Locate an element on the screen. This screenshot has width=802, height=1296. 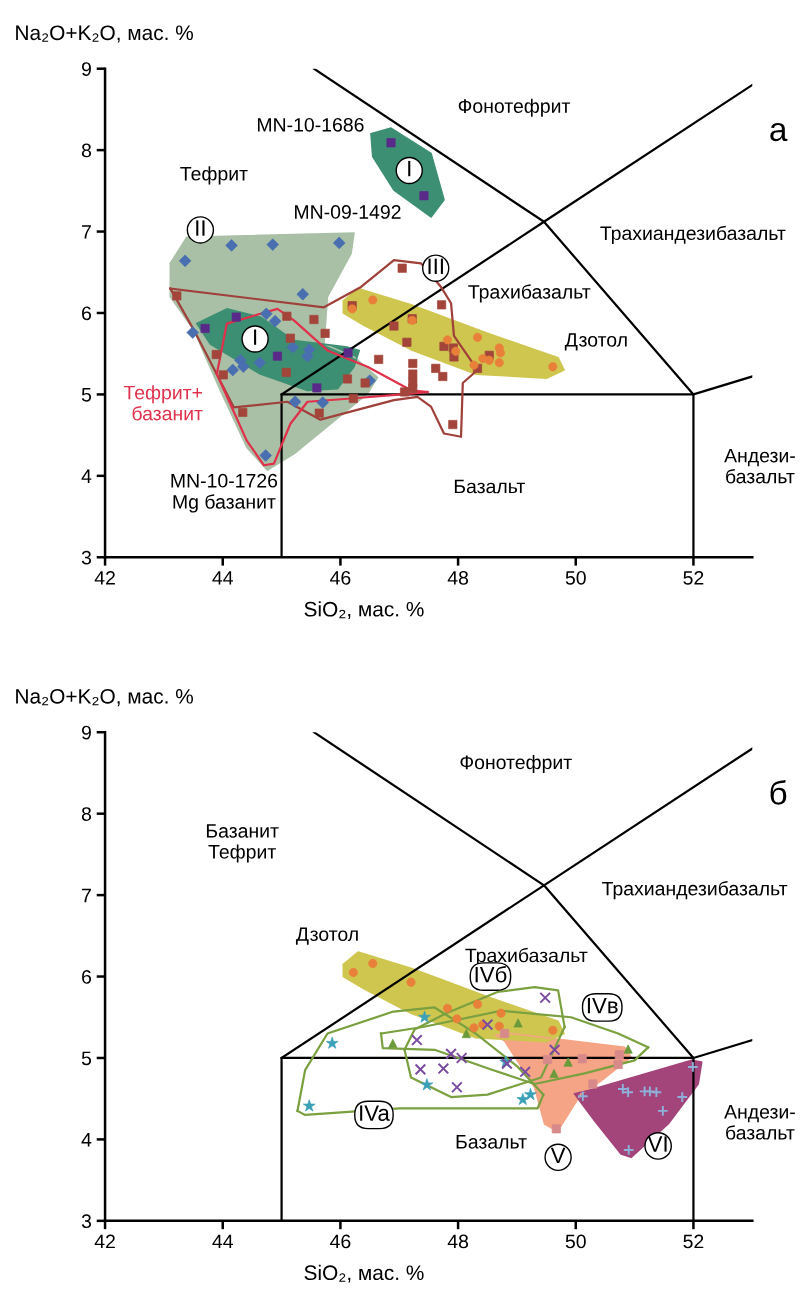
annotation: MN-10-1726 Mg базанит is located at coordinates (224, 493).